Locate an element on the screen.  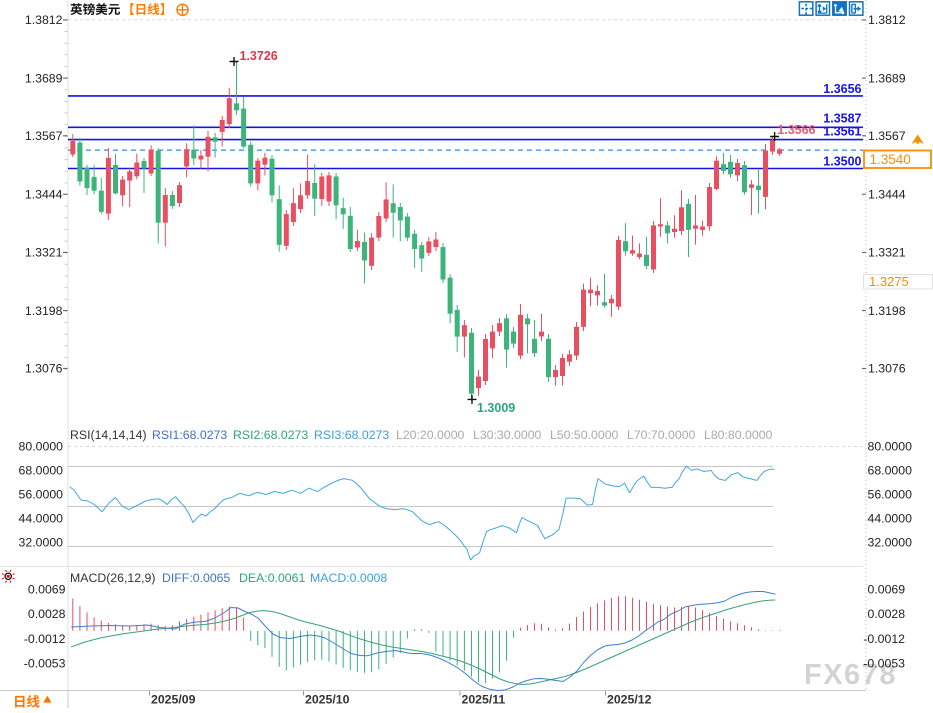
svg-text: RSI3:68.0273 is located at coordinates (351, 435).